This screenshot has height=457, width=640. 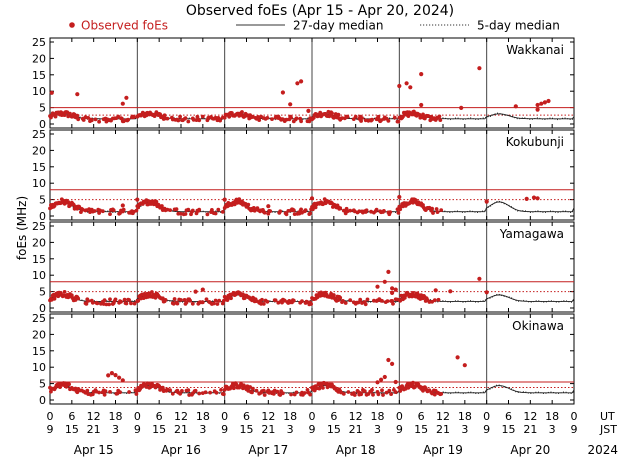 I want to click on station-name: Wakkanai, so click(x=535, y=50).